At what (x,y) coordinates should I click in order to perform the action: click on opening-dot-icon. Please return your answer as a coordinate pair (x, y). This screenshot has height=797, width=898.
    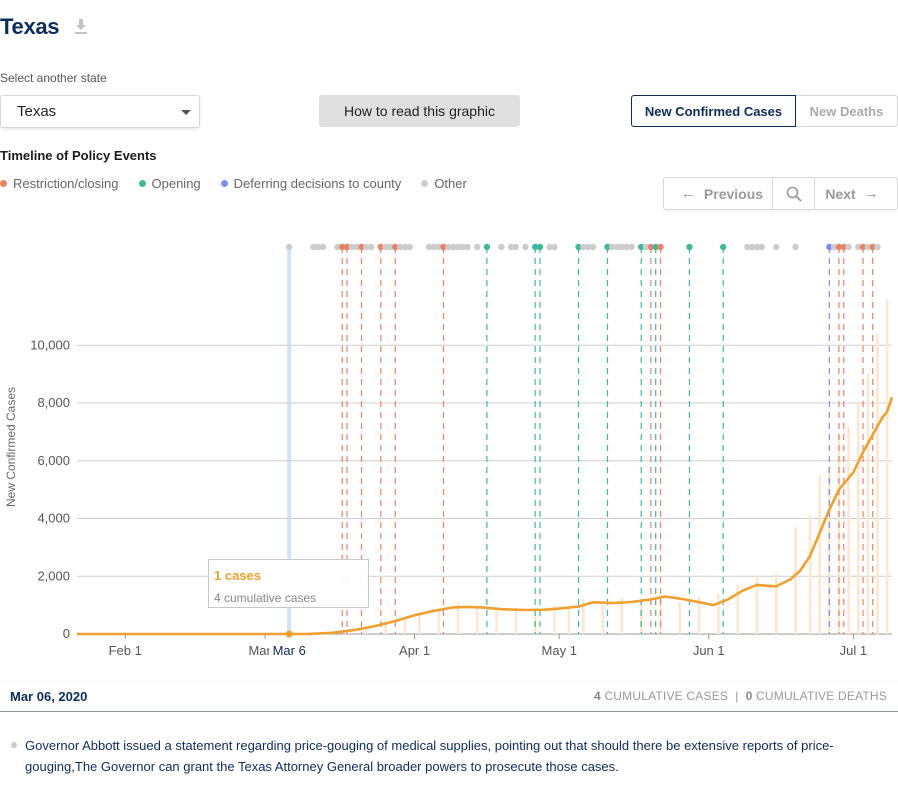
    Looking at the image, I should click on (142, 183).